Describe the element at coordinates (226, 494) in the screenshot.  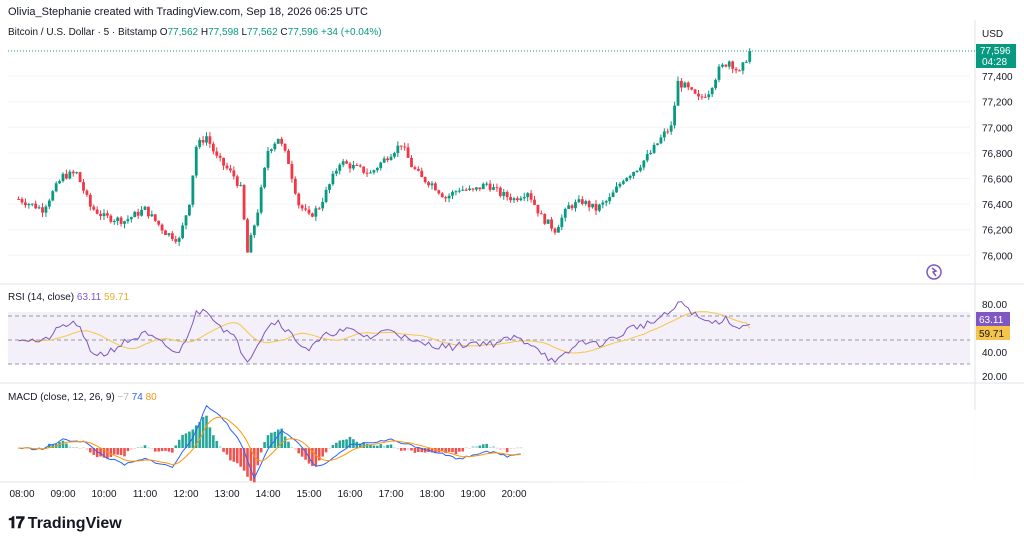
I see `time-tick: 13:00` at that location.